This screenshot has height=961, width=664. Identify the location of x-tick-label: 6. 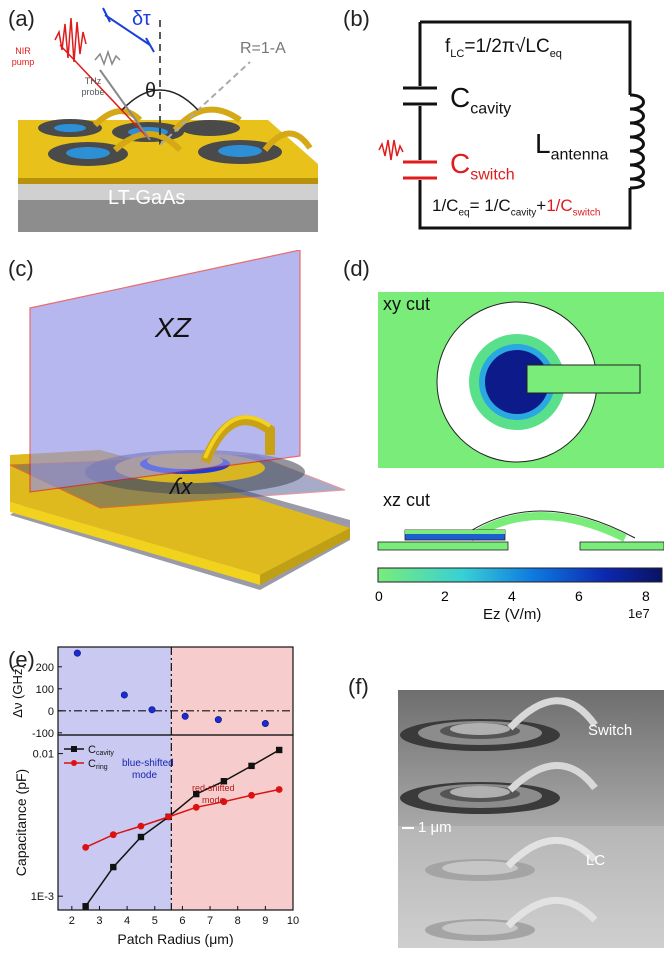
(182, 921).